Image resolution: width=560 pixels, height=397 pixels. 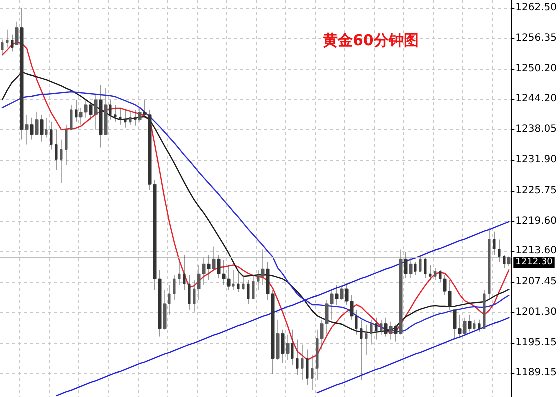 I want to click on y-tick-label: 1213.60, so click(x=537, y=251).